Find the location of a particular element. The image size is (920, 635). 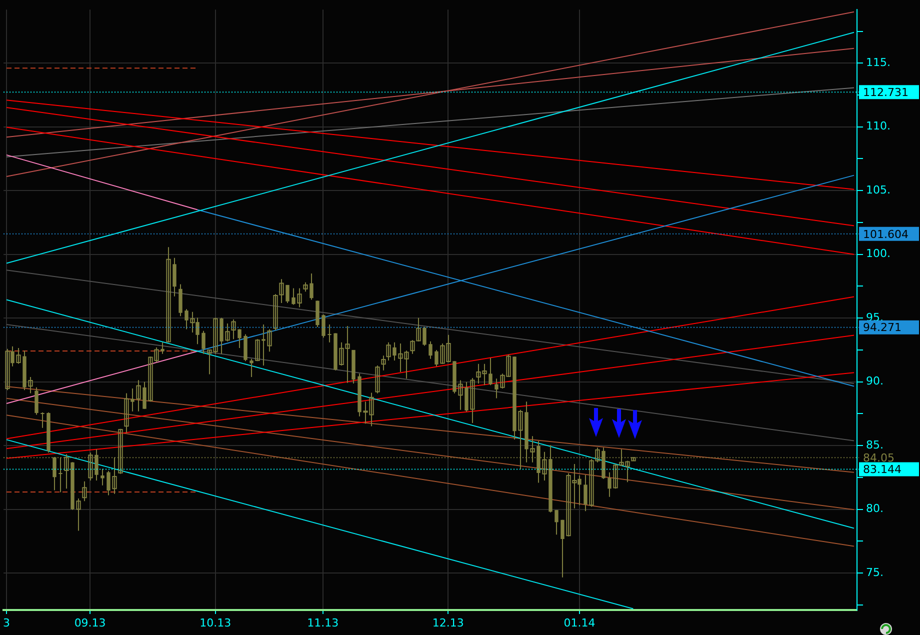

y-tick-label: 100. is located at coordinates (878, 253).